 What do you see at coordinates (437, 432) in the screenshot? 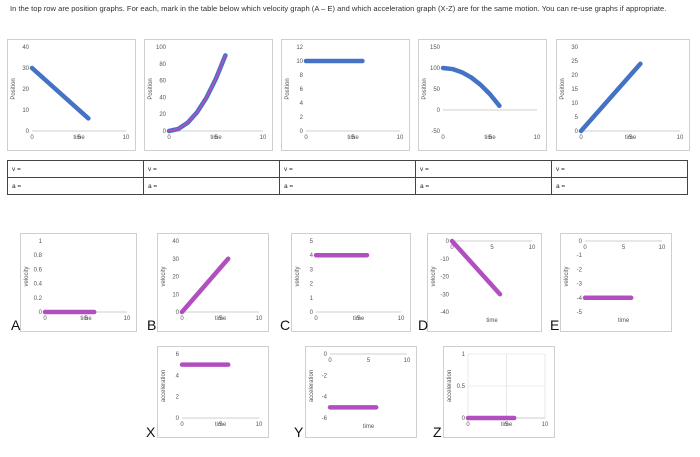
I see `acceleration-letter-z: Z` at bounding box center [437, 432].